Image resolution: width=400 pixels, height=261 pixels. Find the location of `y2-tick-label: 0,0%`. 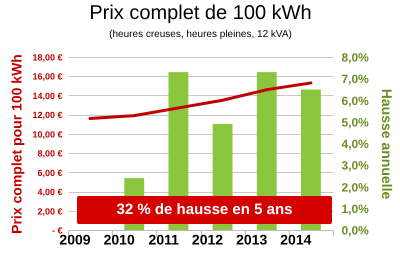

y2-tick-label: 0,0% is located at coordinates (356, 231).